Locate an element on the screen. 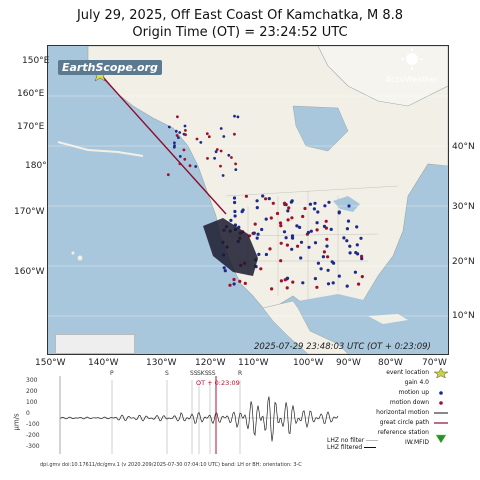  line-red-icon is located at coordinates (441, 423).